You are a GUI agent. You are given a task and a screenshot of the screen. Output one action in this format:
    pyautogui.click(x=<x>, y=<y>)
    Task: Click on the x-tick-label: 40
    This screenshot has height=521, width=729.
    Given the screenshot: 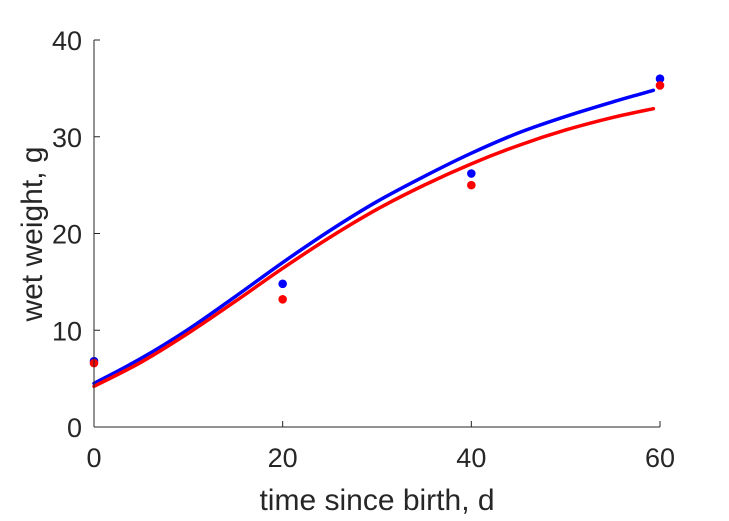 What is the action you would take?
    pyautogui.click(x=471, y=458)
    